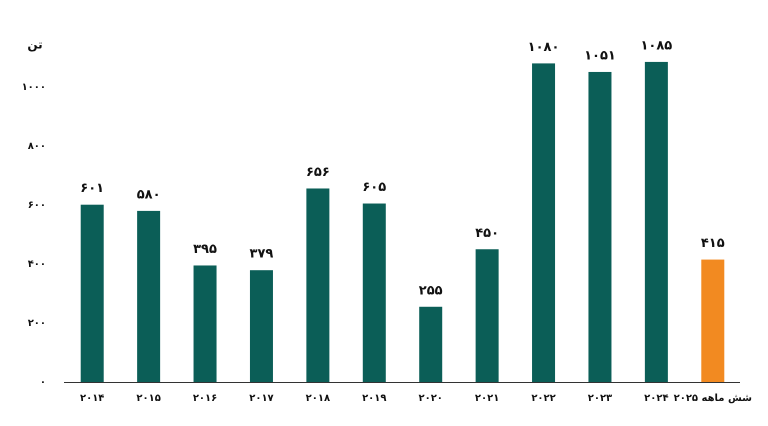 Image resolution: width=768 pixels, height=426 pixels. I want to click on value-label: ۶۰۱, so click(92, 188).